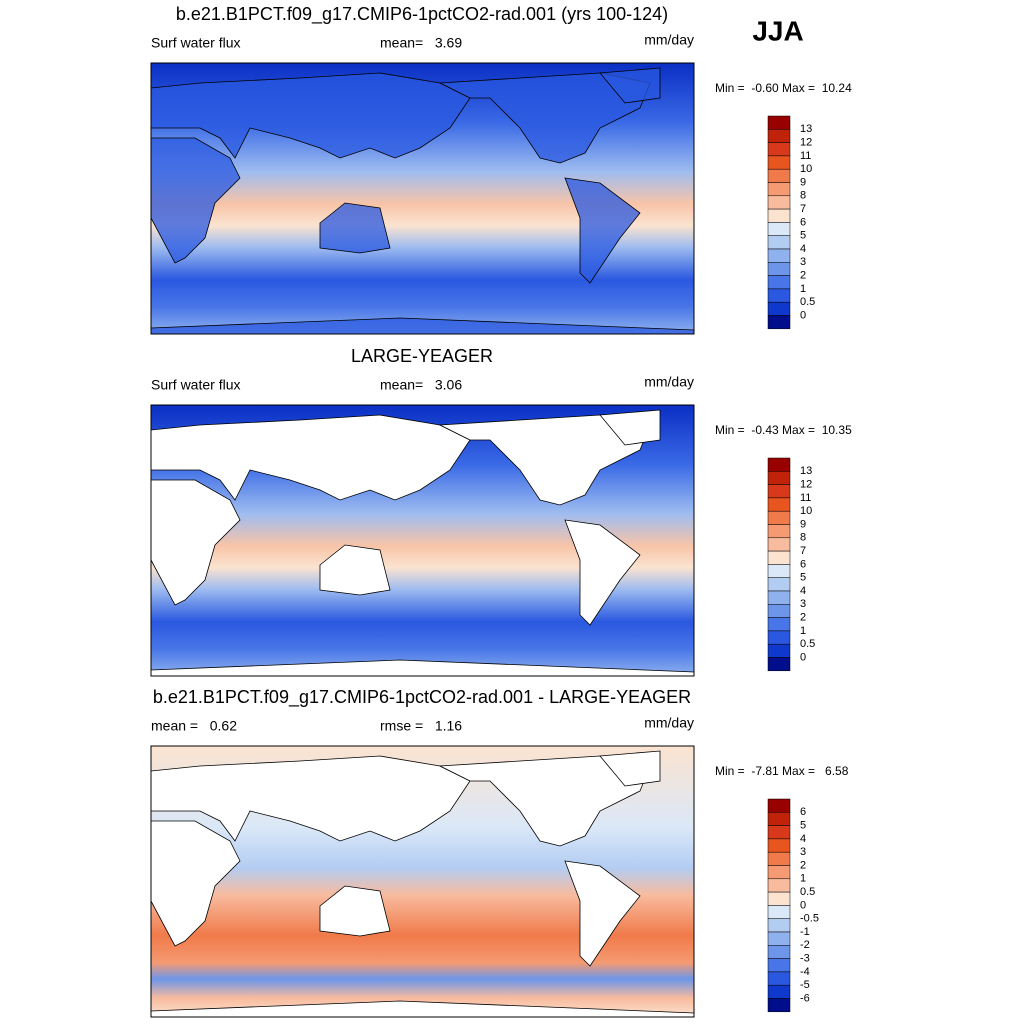 This screenshot has width=1024, height=1029. I want to click on colorbar-label: 0.5, so click(807, 892).